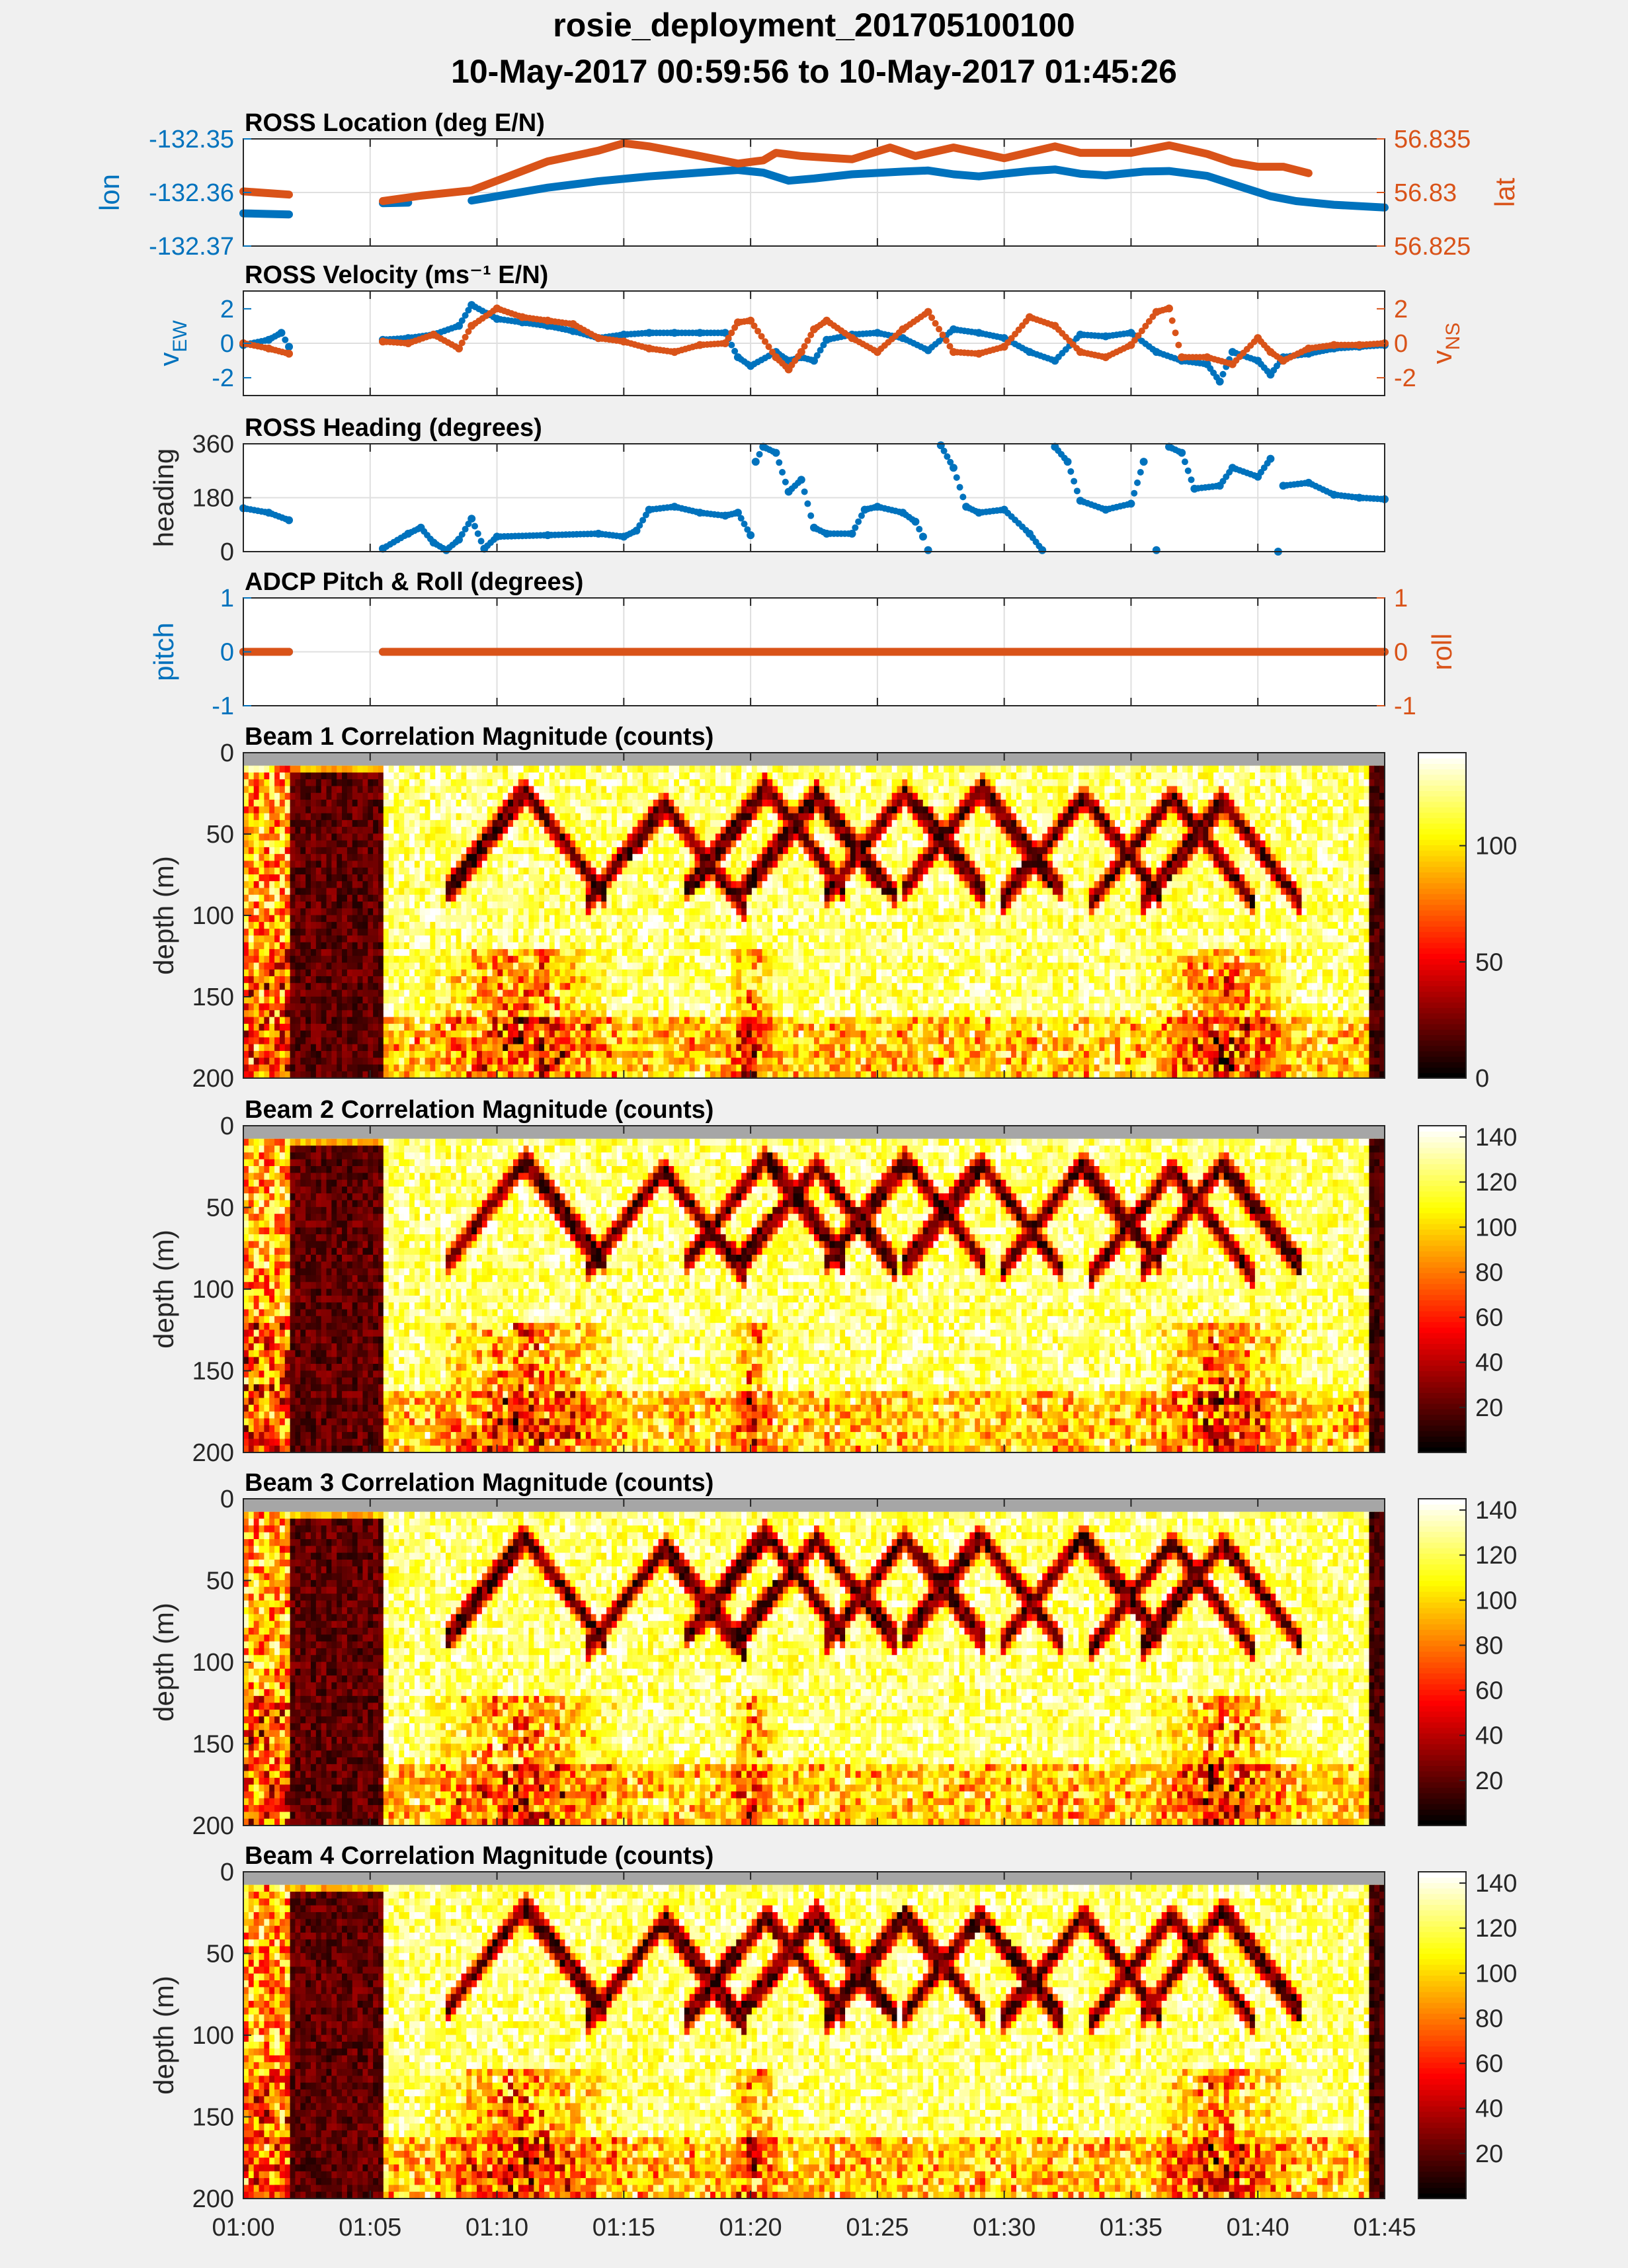 This screenshot has width=1628, height=2268. Describe the element at coordinates (1042, 550) in the screenshot. I see `series-heading-point` at that location.